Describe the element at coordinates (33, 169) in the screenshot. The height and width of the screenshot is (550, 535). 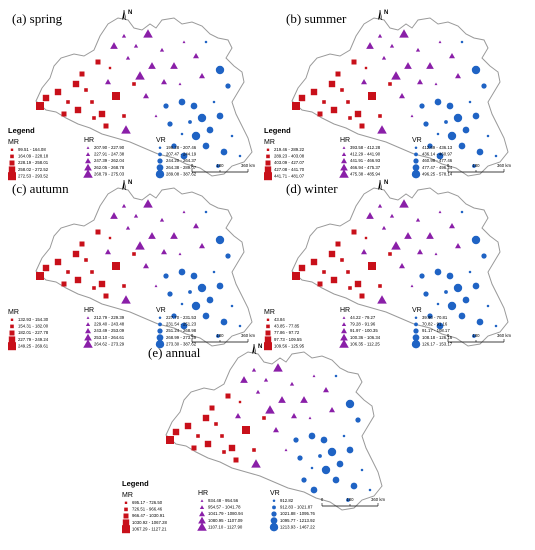
I see `legend-range-label: 258.02 - 272.52` at that location.